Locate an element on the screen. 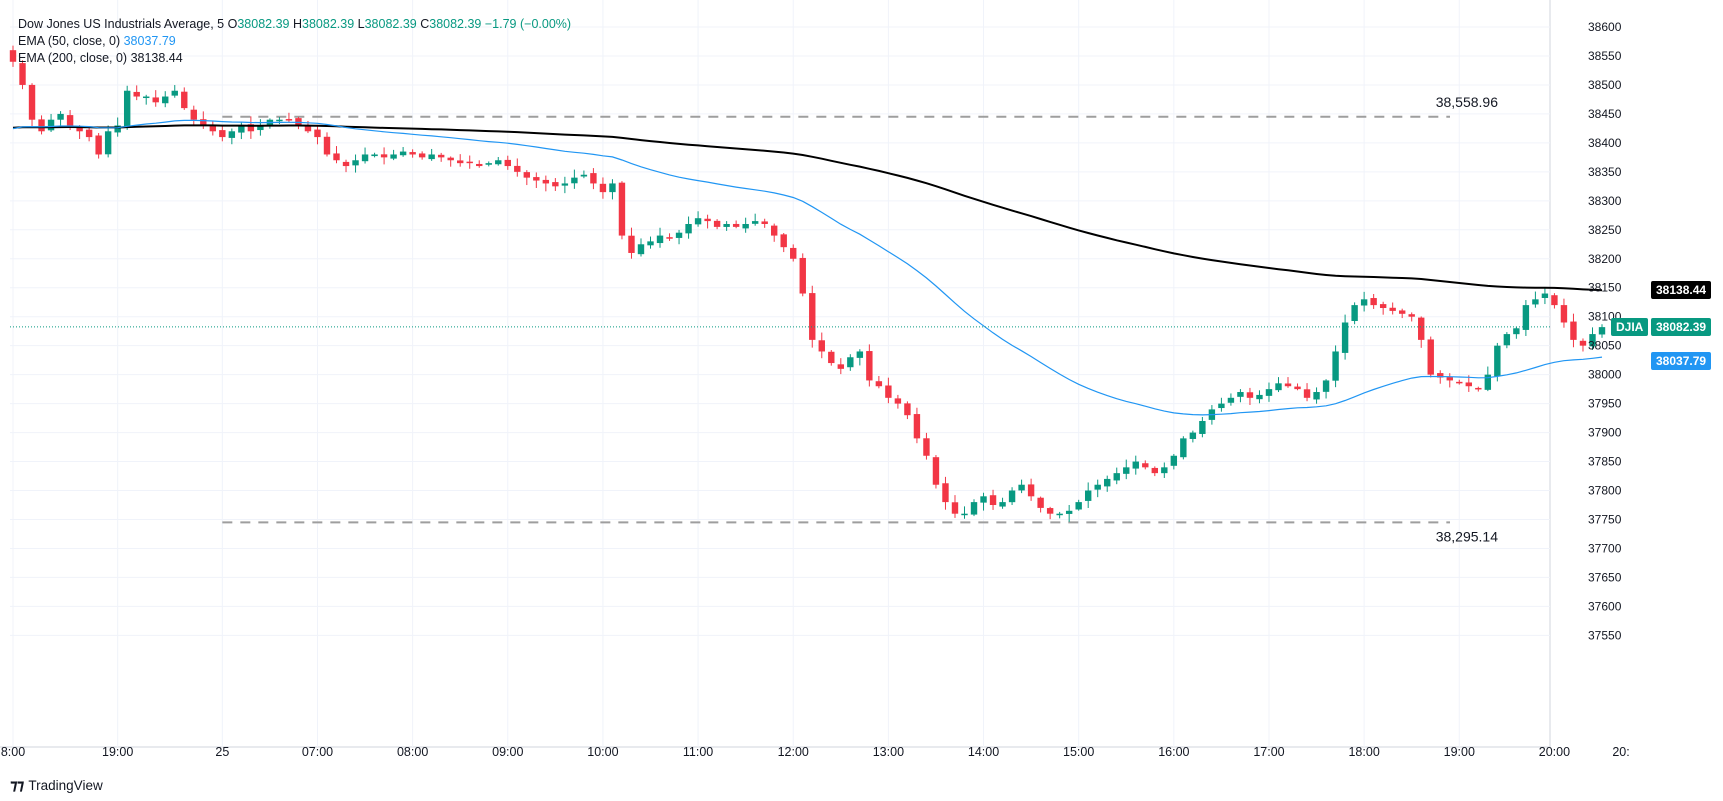 The image size is (1723, 801). open-label: O is located at coordinates (232, 24).